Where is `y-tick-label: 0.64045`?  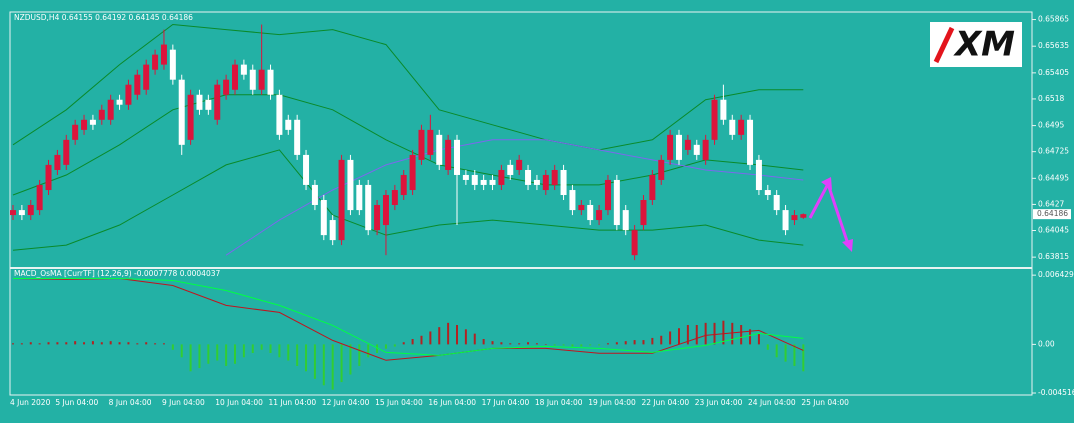 y-tick-label: 0.64045 is located at coordinates (1053, 229).